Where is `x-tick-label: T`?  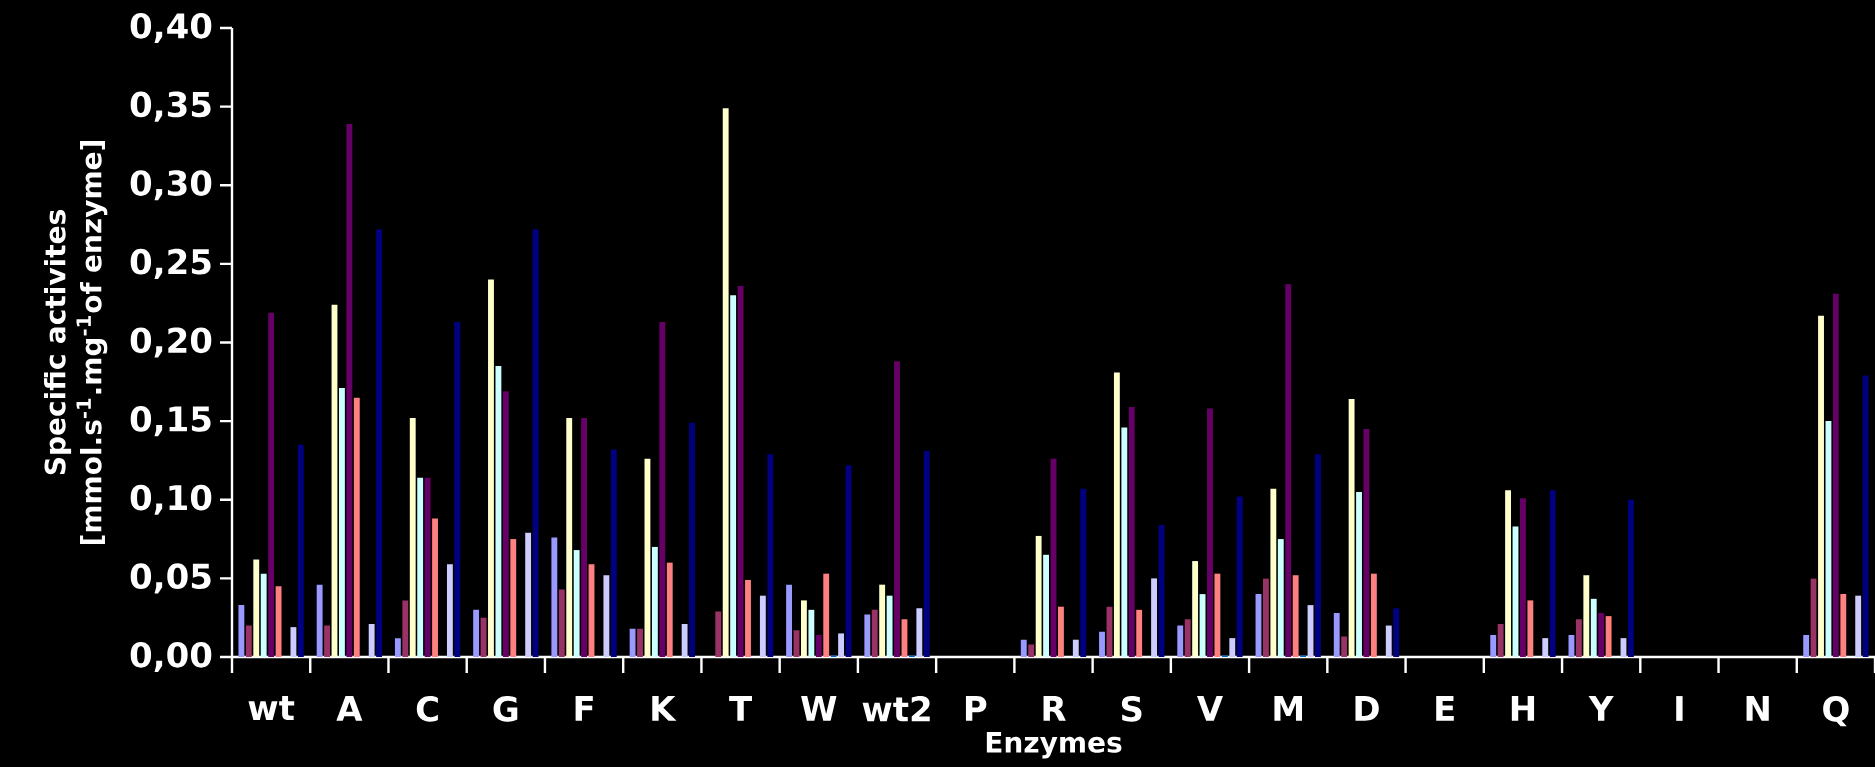
x-tick-label: T is located at coordinates (740, 708).